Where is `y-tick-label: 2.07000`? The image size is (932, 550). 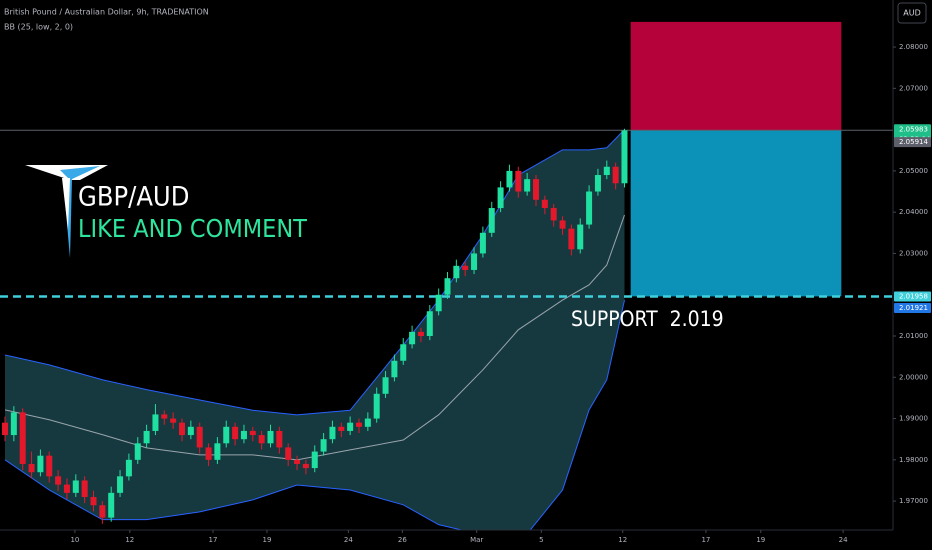 y-tick-label: 2.07000 is located at coordinates (913, 88).